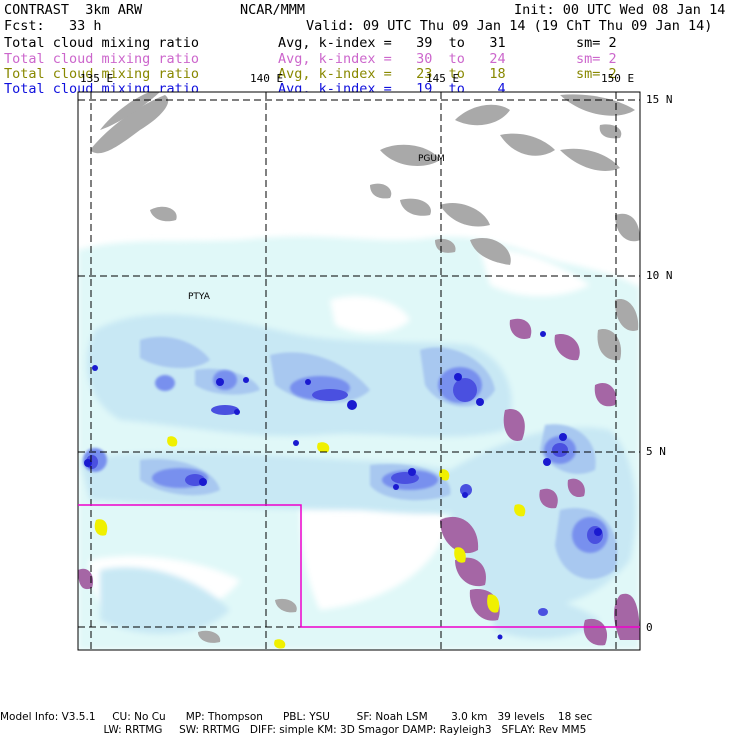  What do you see at coordinates (73, 10) in the screenshot?
I see `model-title: CONTRAST 3km ARW` at bounding box center [73, 10].